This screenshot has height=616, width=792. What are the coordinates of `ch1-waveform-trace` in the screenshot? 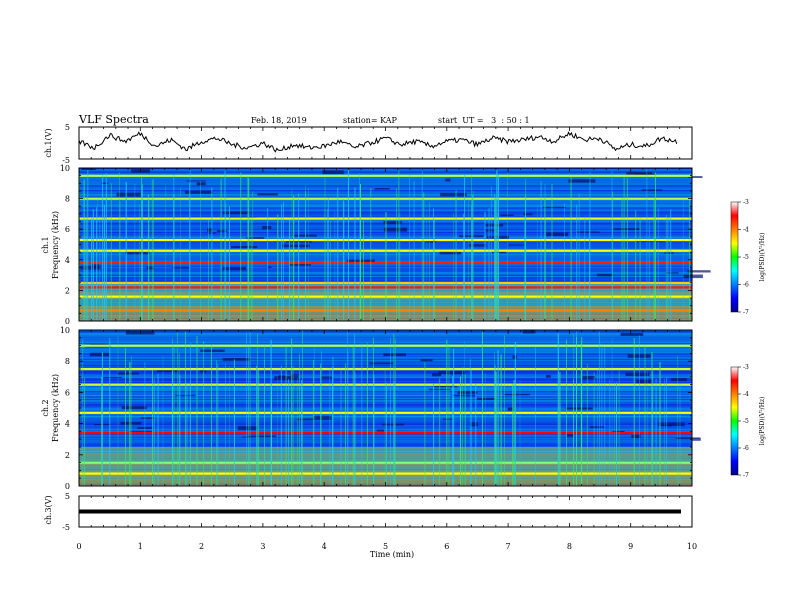 It's located at (378, 142).